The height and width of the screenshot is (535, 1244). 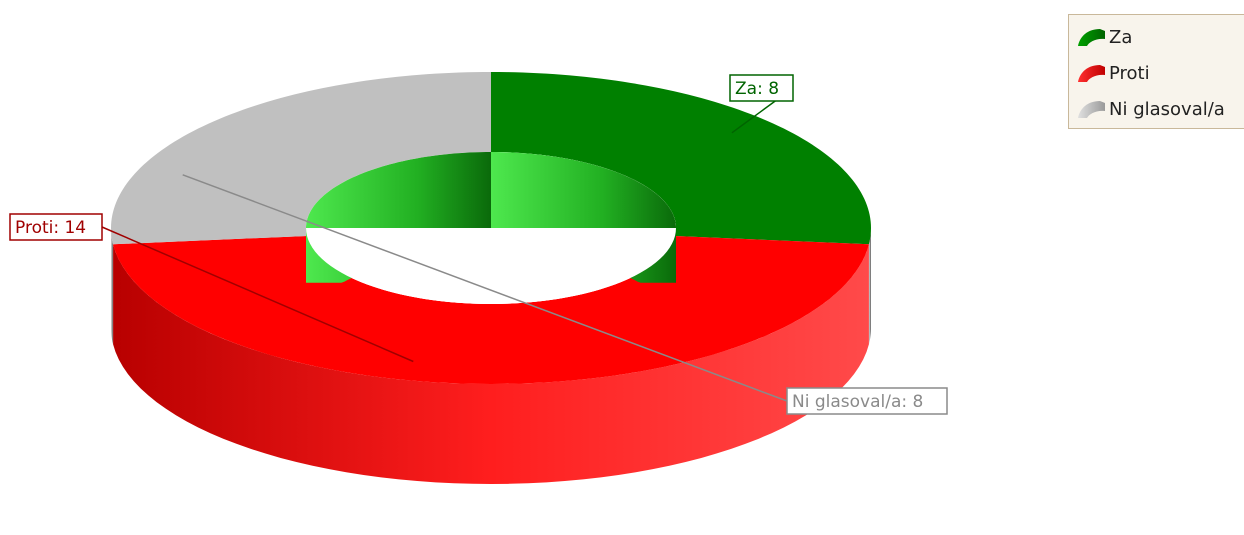 I want to click on data-label-za: Za: 8, so click(x=757, y=89).